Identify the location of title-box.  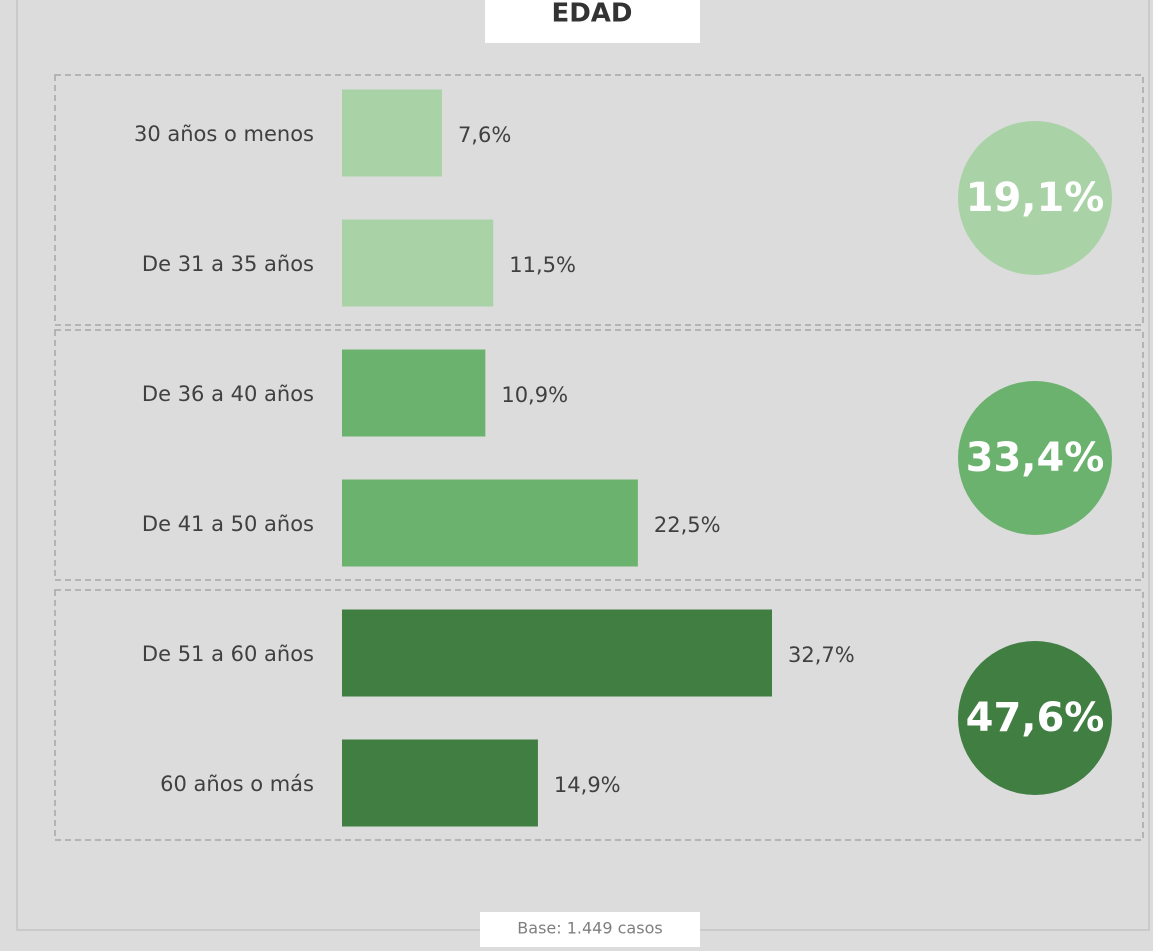
(592, 21).